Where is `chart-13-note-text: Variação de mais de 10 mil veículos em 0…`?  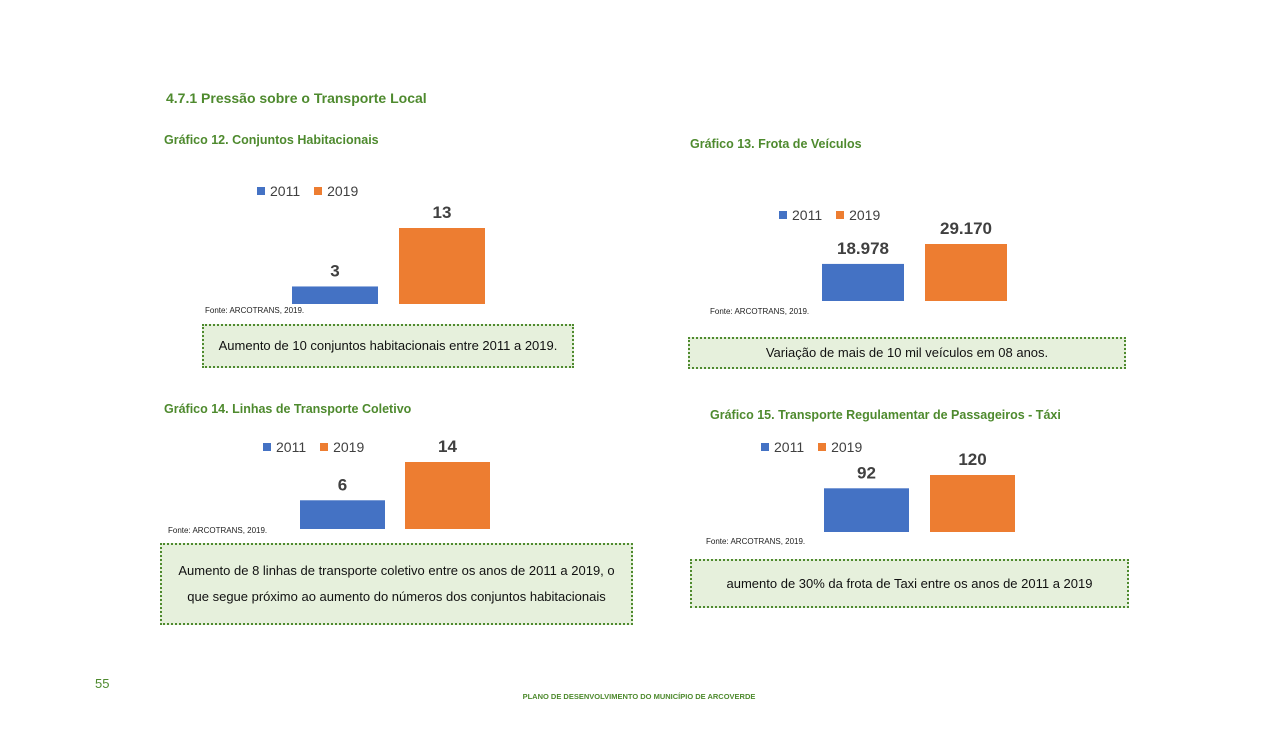 chart-13-note-text: Variação de mais de 10 mil veículos em 0… is located at coordinates (907, 352).